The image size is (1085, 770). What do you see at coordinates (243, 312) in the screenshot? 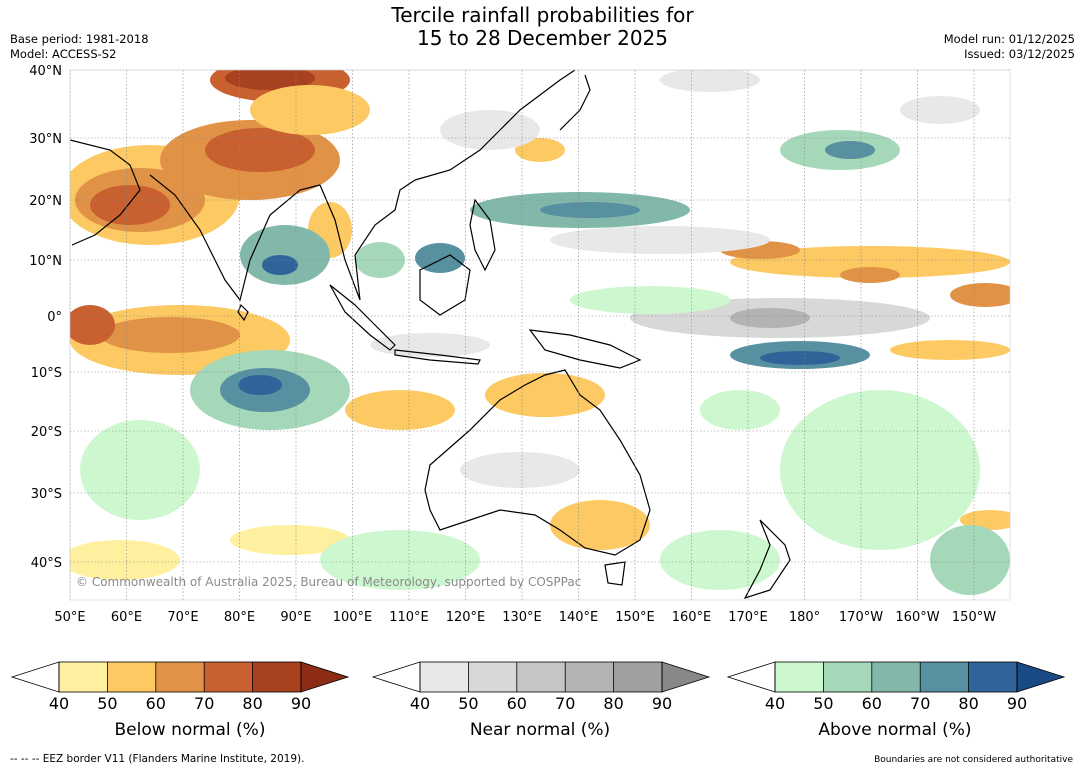
I see `island-sri-lanka` at bounding box center [243, 312].